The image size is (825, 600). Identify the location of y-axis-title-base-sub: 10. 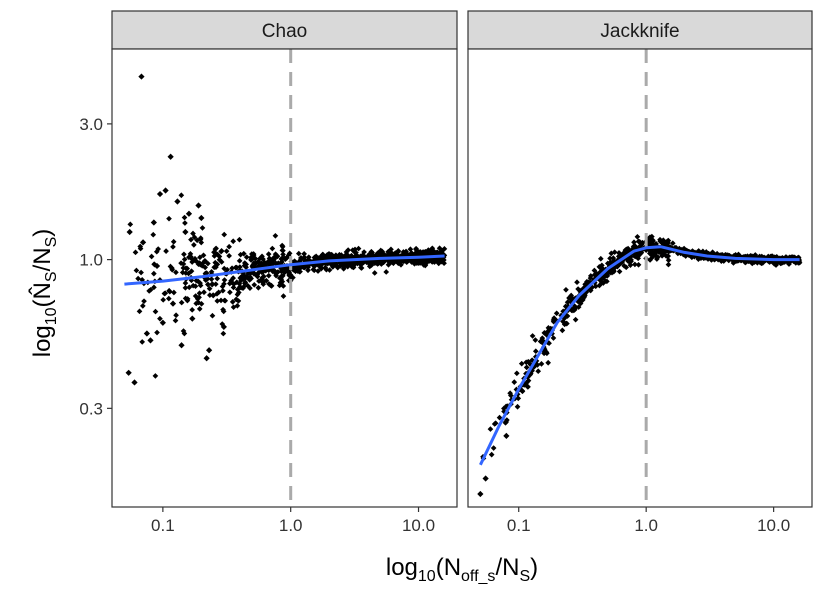
(51, 316).